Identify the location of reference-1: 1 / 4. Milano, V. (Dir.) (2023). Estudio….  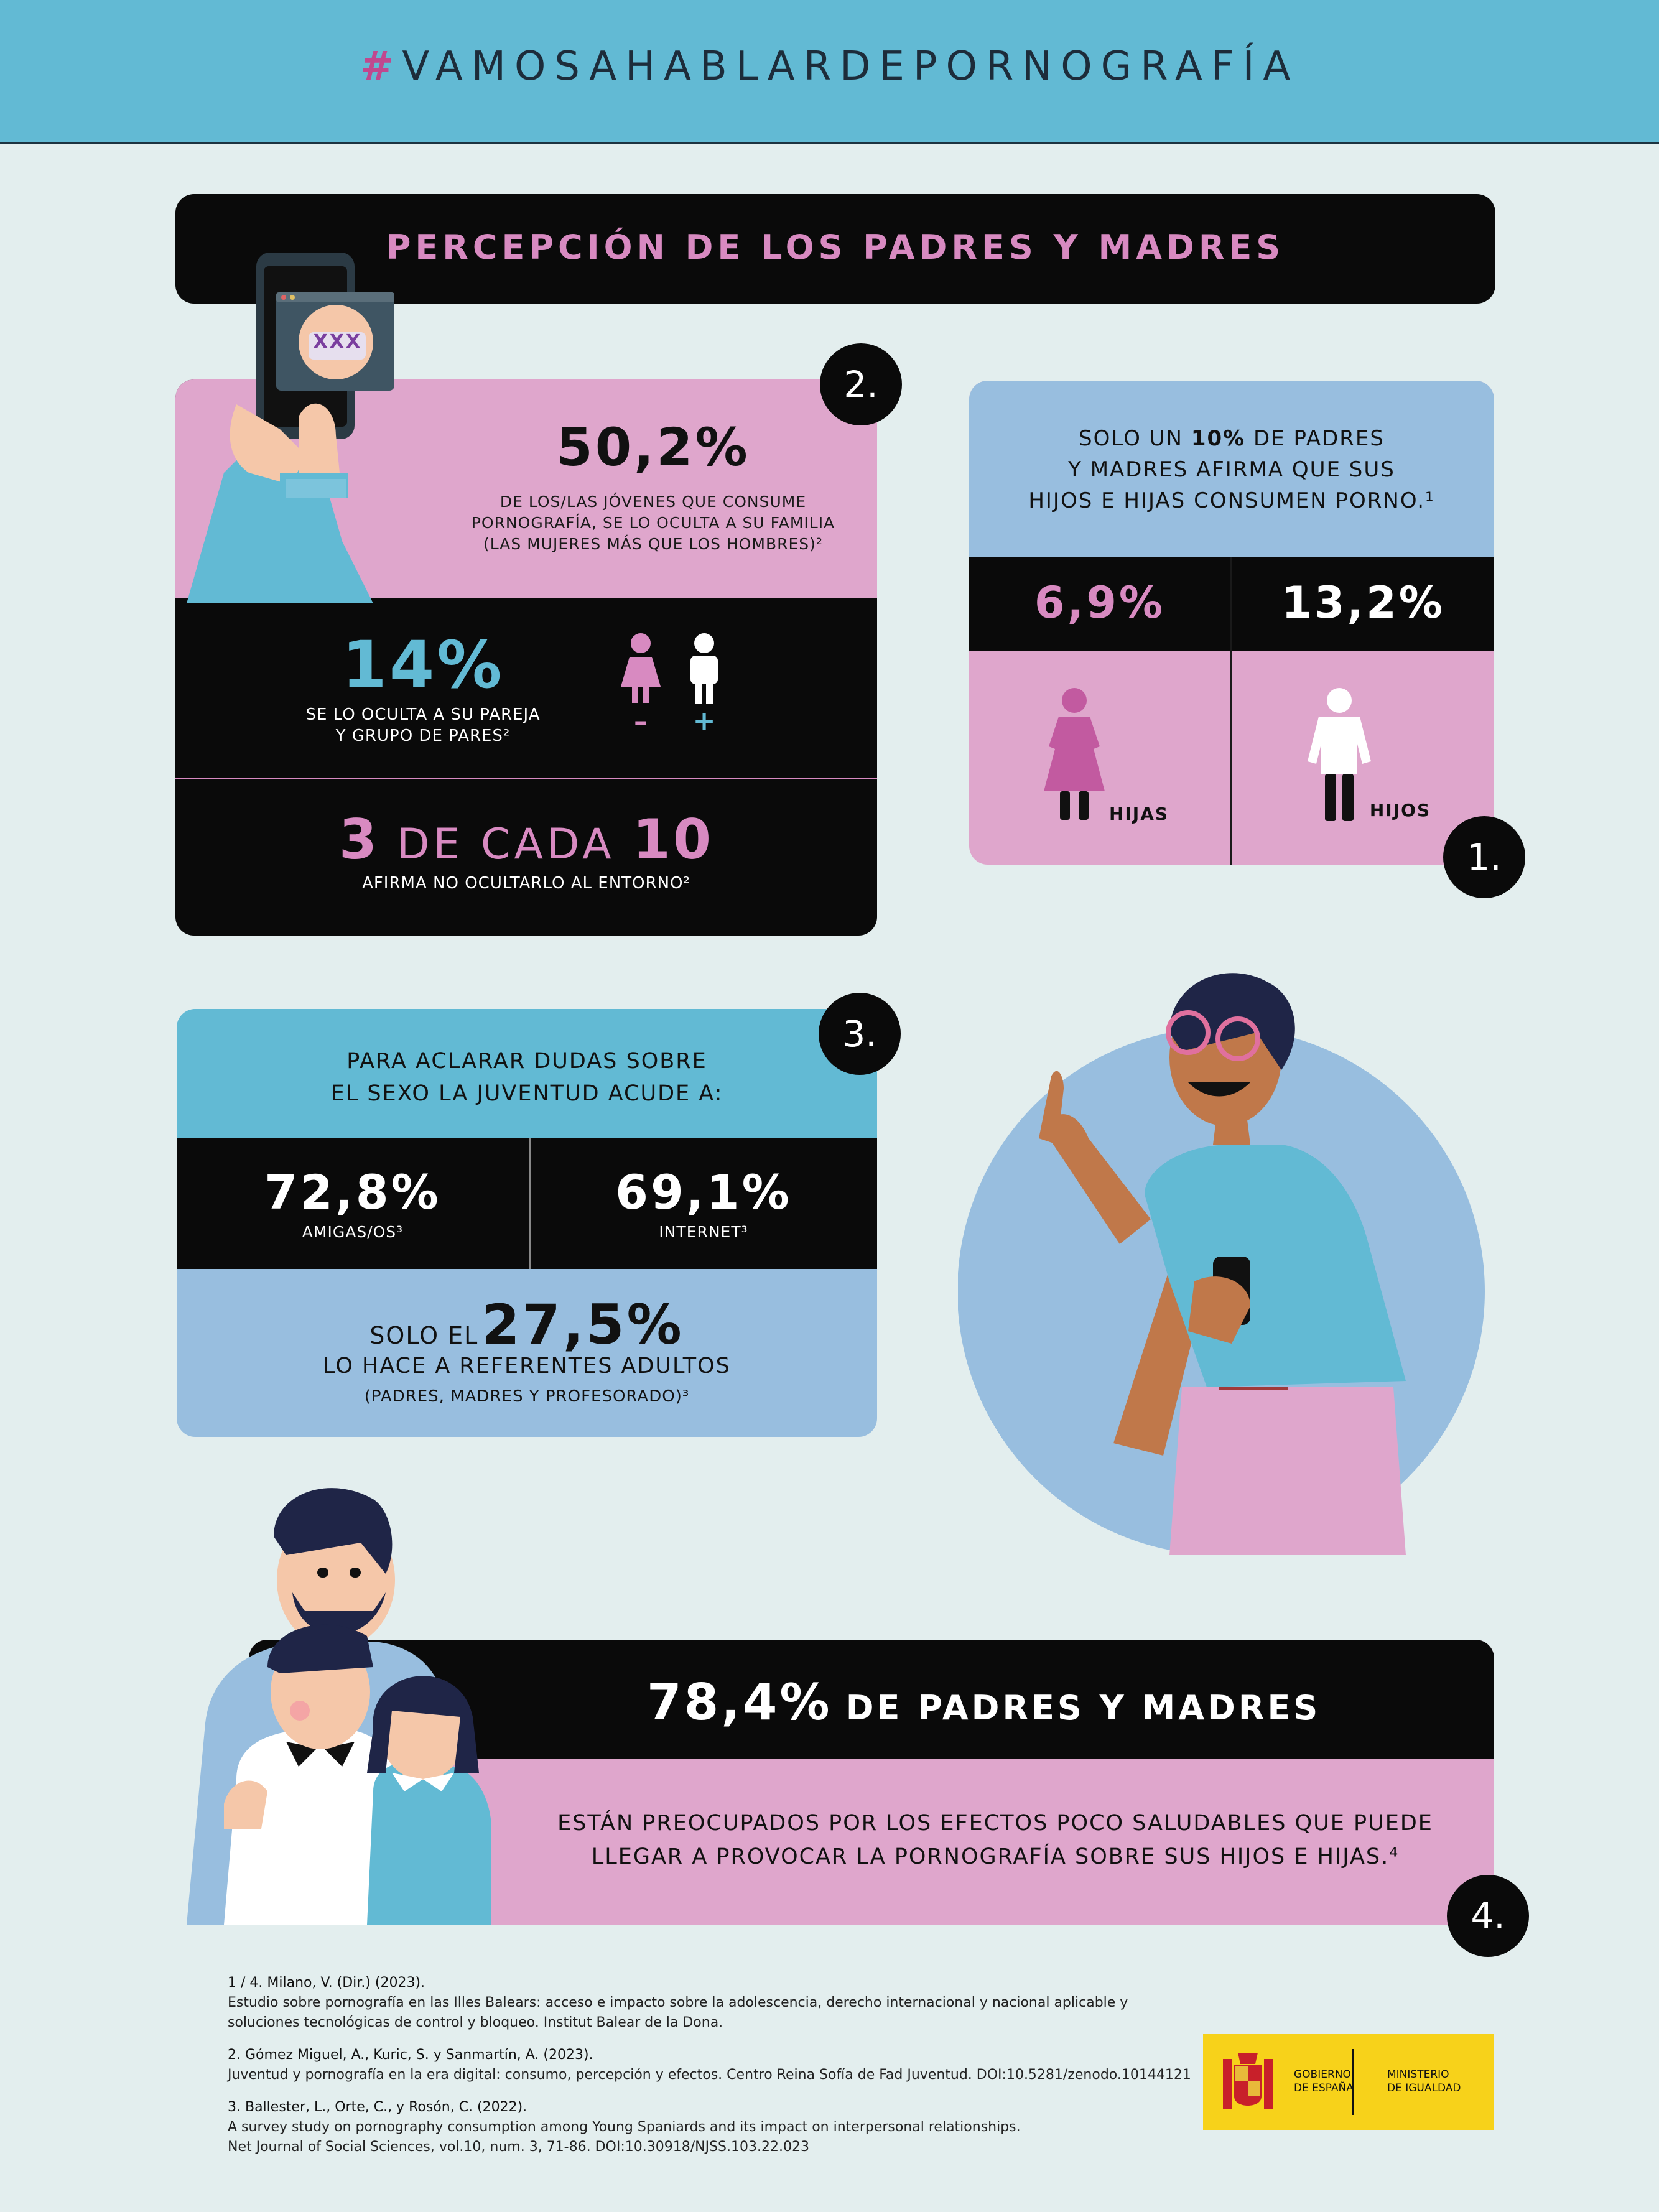
(738, 2003).